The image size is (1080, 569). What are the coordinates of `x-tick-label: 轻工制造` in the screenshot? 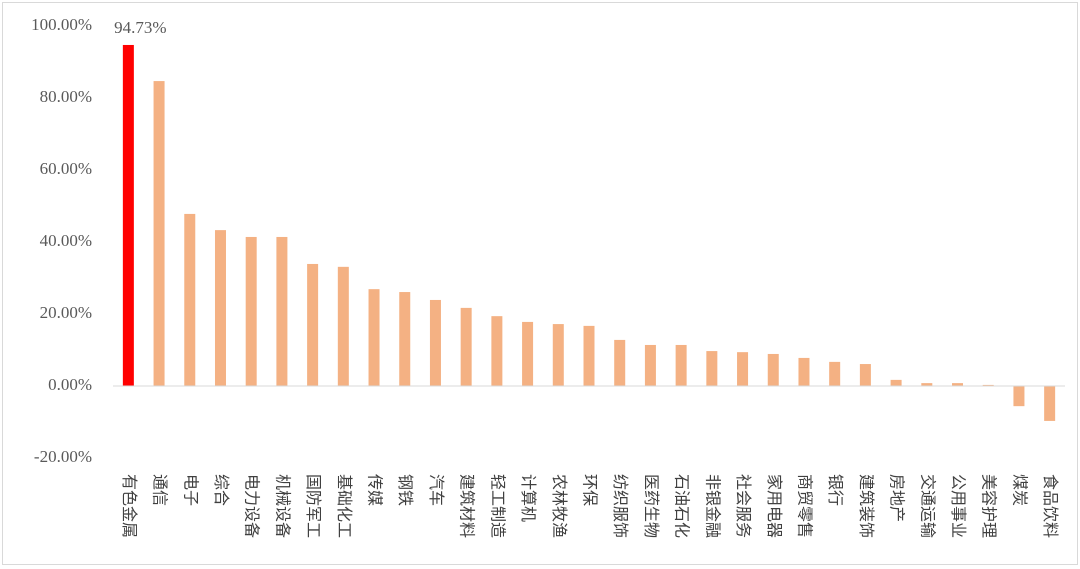 It's located at (497, 506).